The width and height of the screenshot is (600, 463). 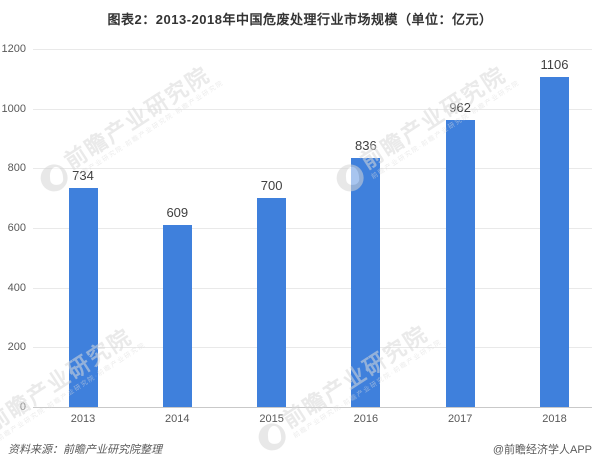 I want to click on bar-value-label: 609, so click(x=177, y=213).